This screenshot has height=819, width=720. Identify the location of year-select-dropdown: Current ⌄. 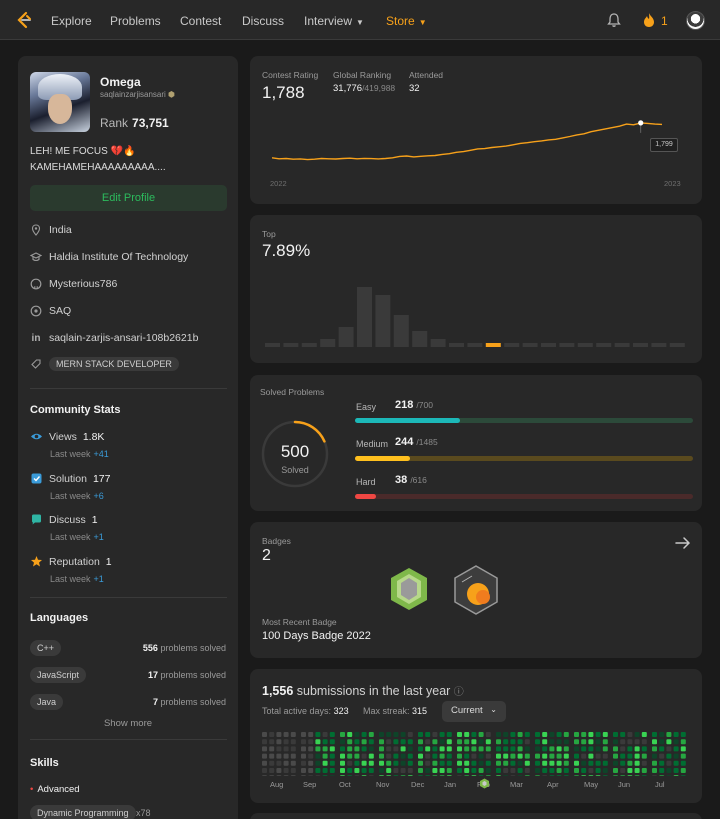
(474, 711).